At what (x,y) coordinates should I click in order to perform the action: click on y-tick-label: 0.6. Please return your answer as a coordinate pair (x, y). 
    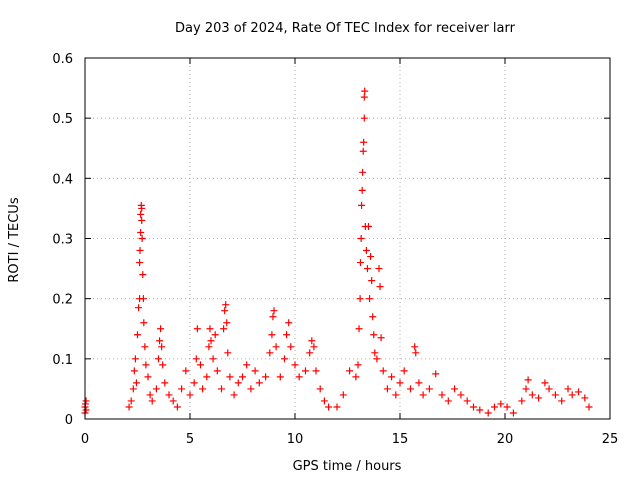
    Looking at the image, I should click on (62, 59).